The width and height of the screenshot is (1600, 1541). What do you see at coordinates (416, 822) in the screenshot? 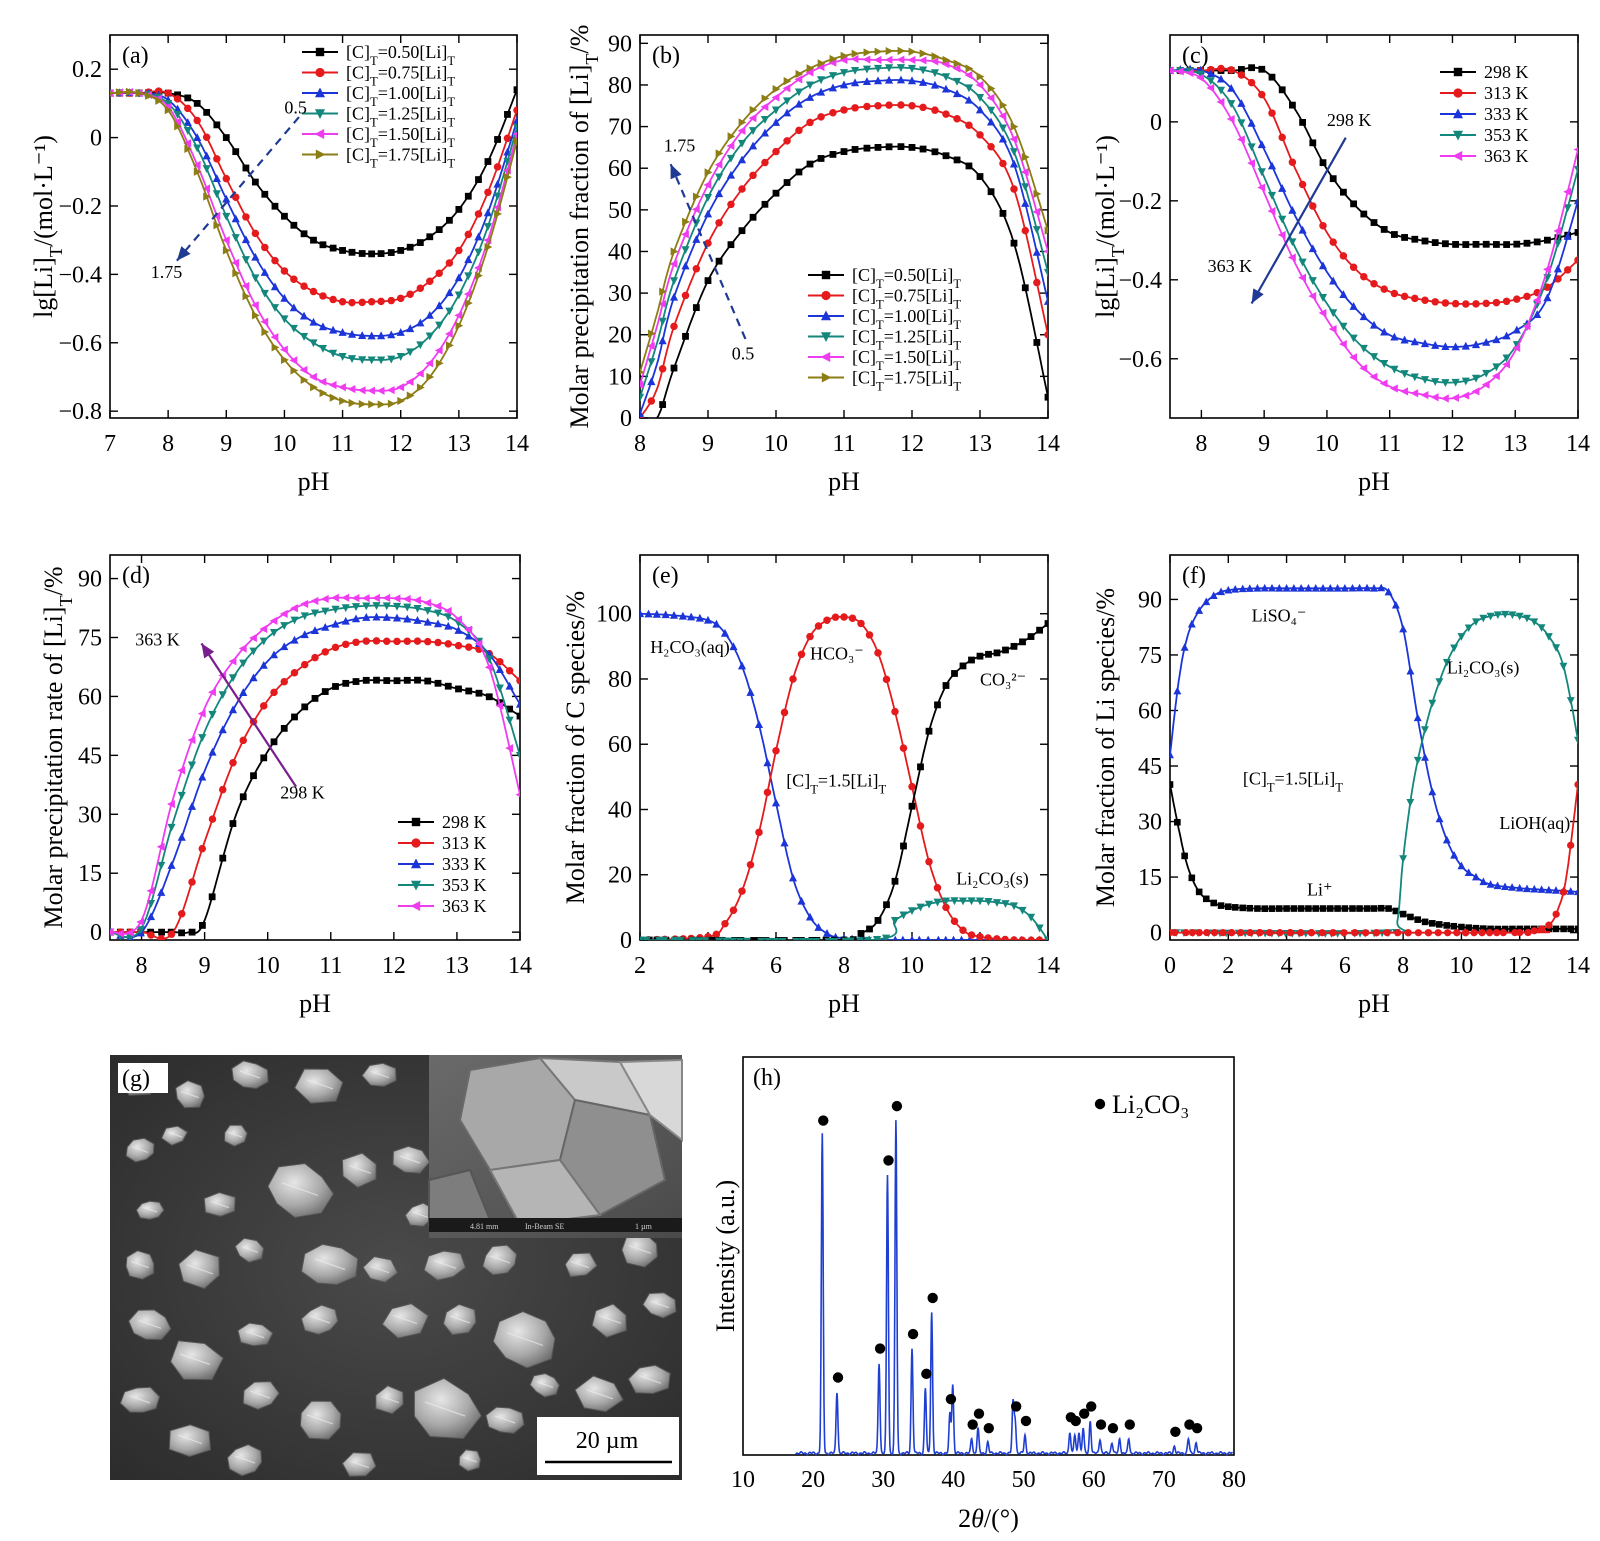
I see `legend-marker` at bounding box center [416, 822].